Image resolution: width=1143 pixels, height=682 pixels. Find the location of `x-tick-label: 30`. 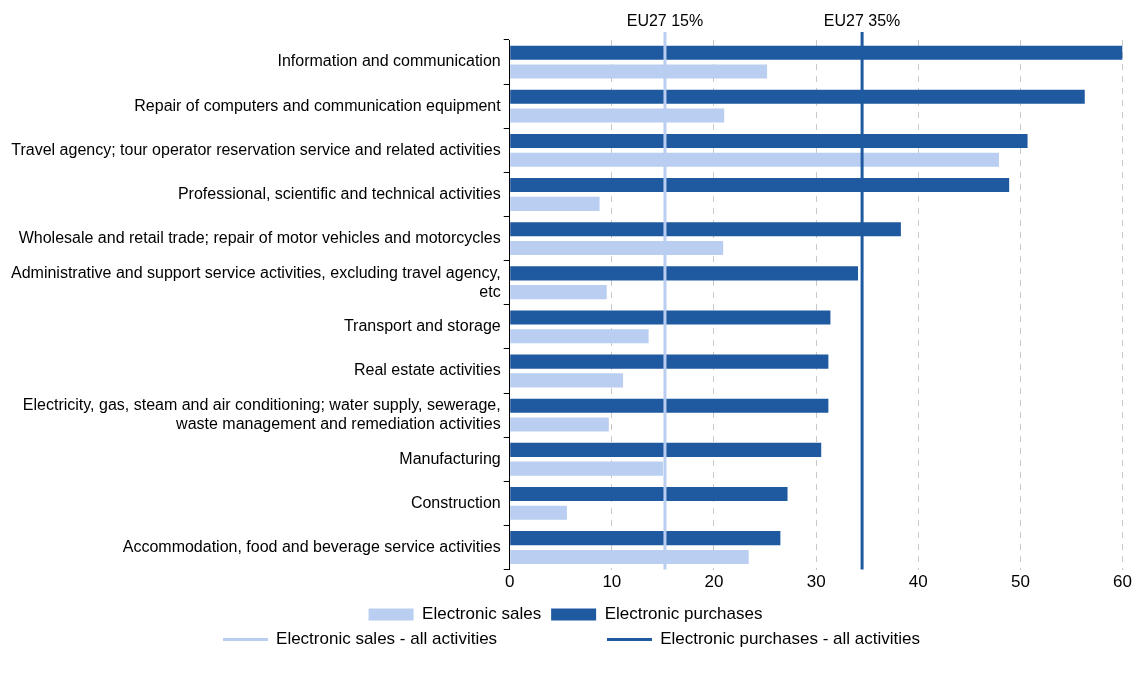

x-tick-label: 30 is located at coordinates (816, 582).